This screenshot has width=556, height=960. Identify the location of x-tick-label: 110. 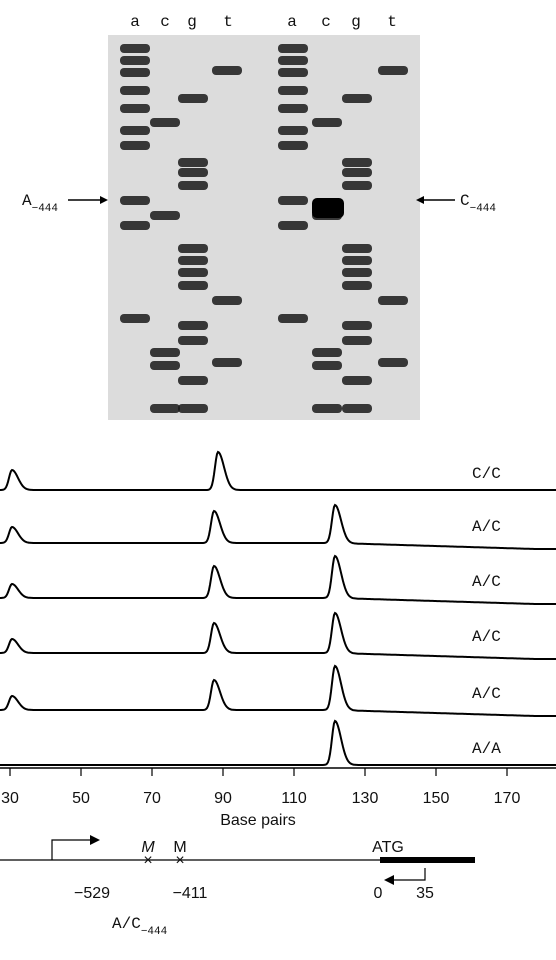
(294, 798).